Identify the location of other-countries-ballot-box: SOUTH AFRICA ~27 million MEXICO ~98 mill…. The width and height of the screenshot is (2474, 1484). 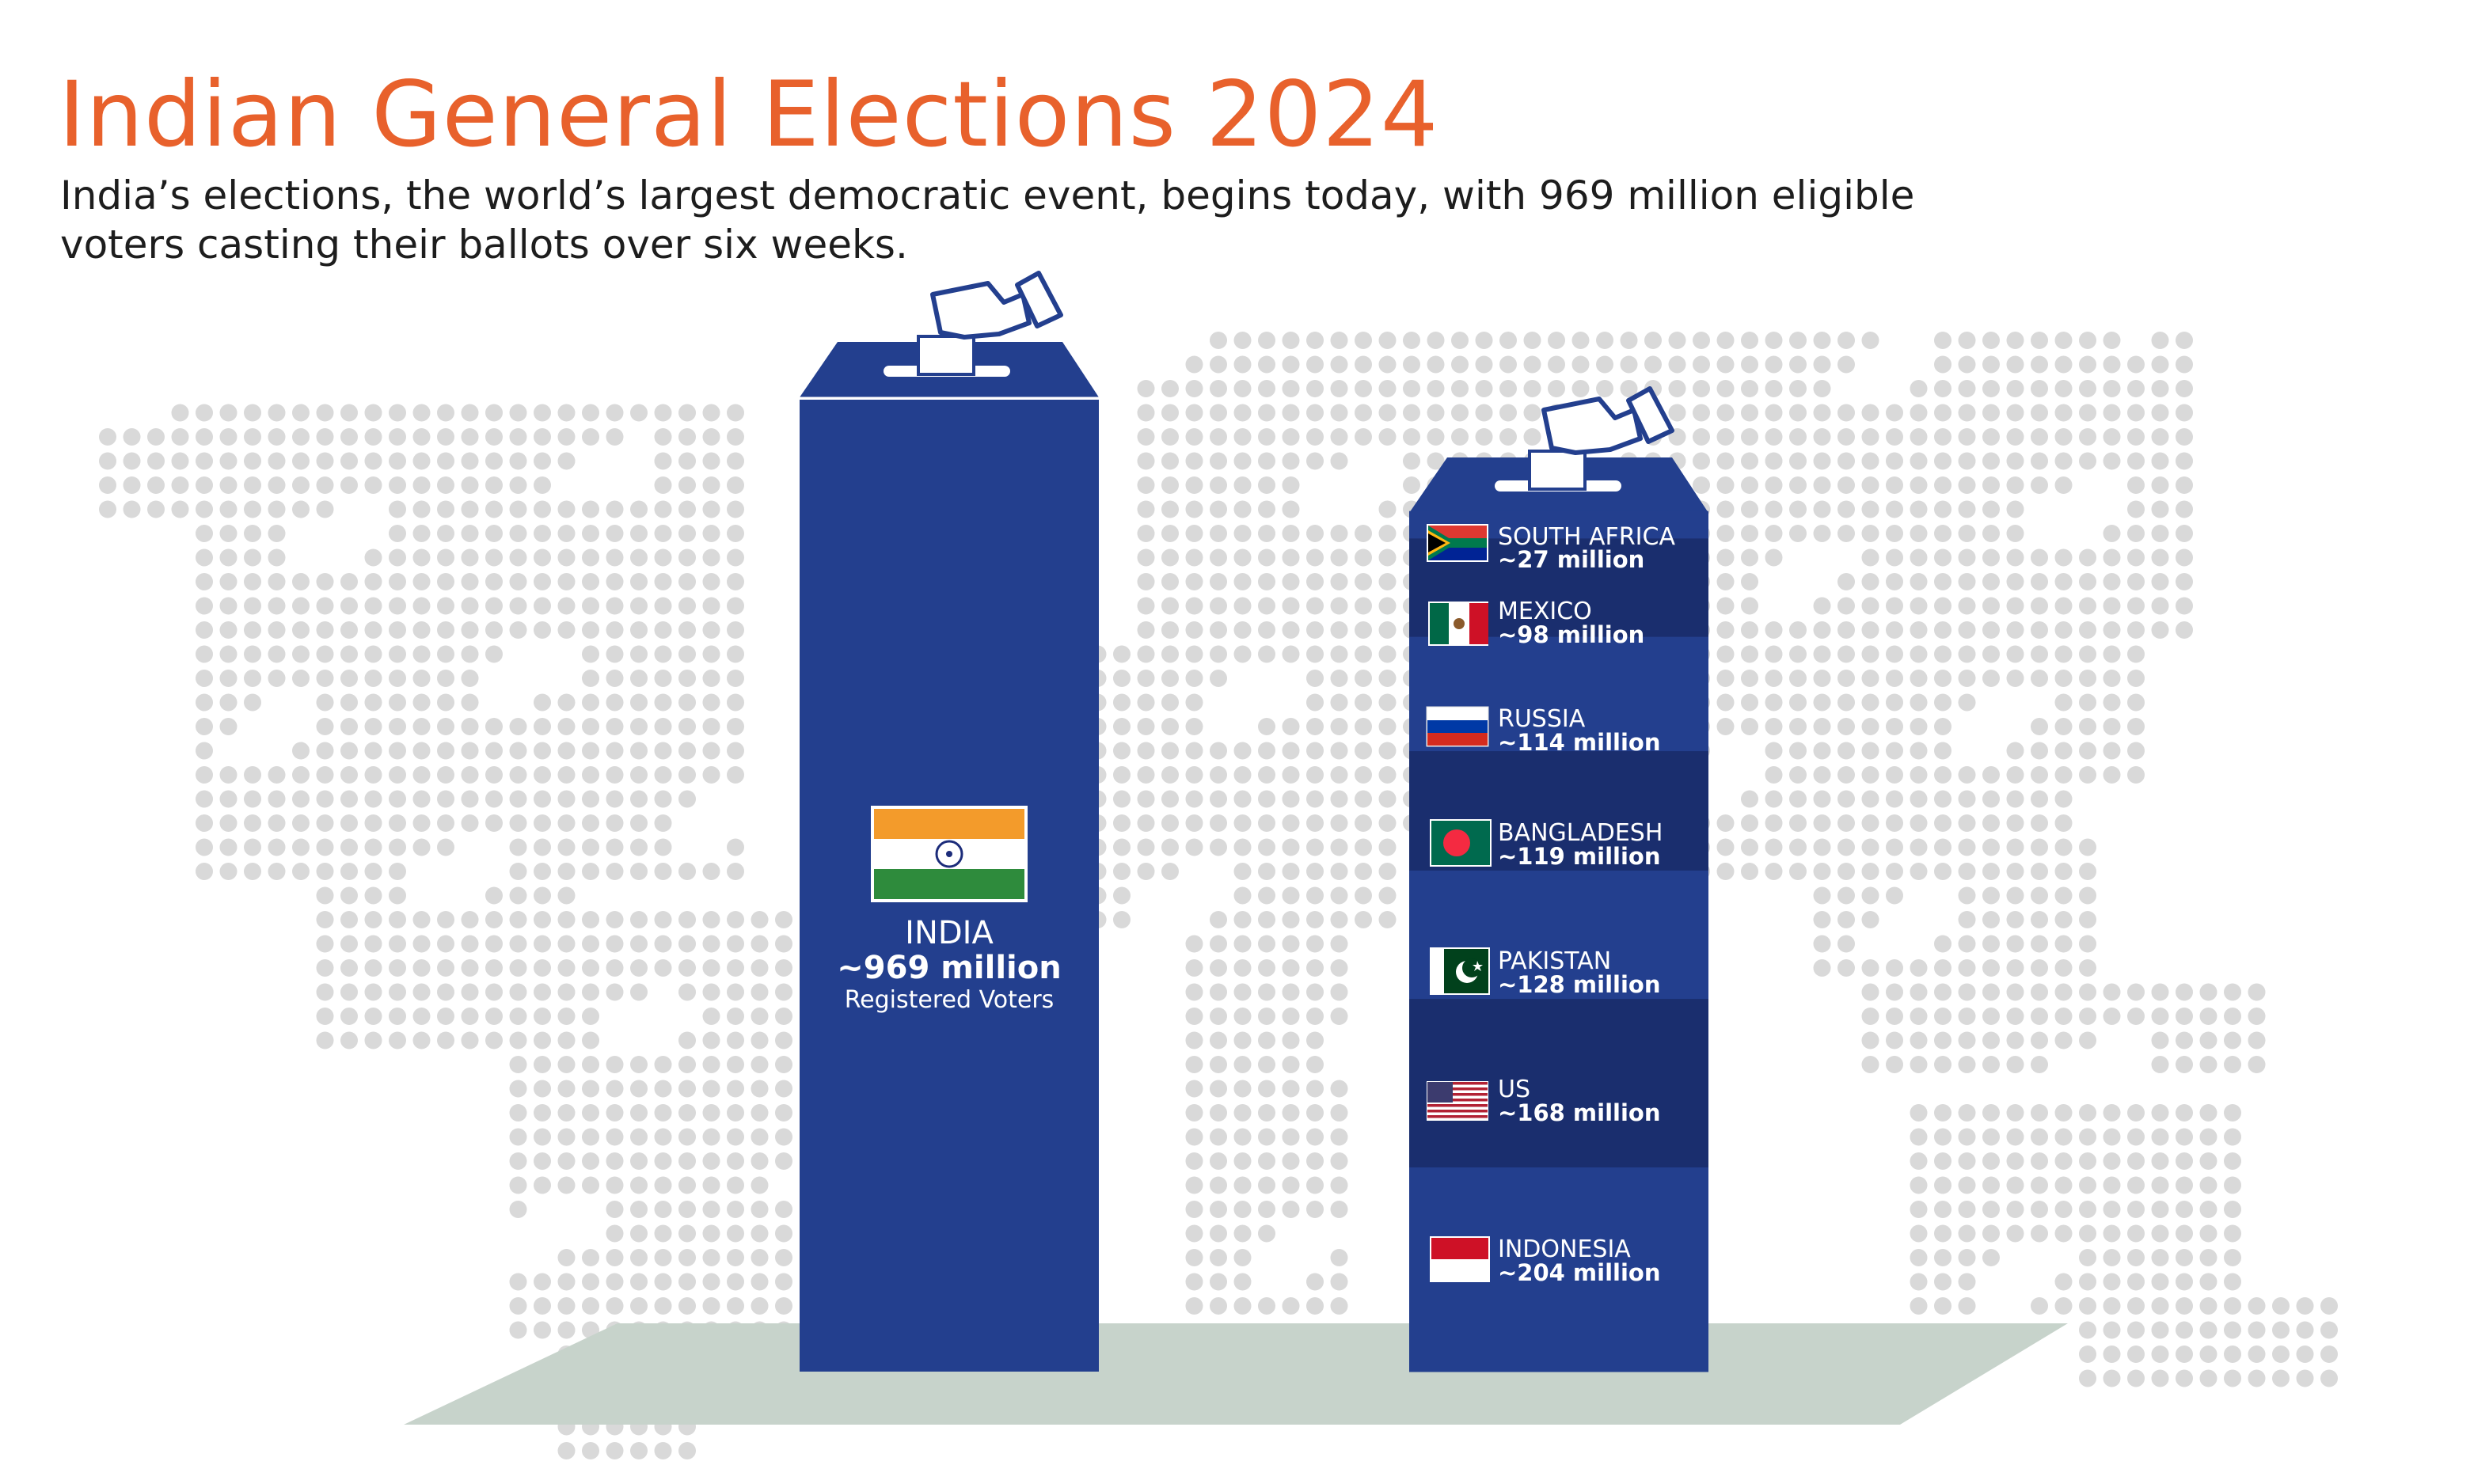
(1558, 879).